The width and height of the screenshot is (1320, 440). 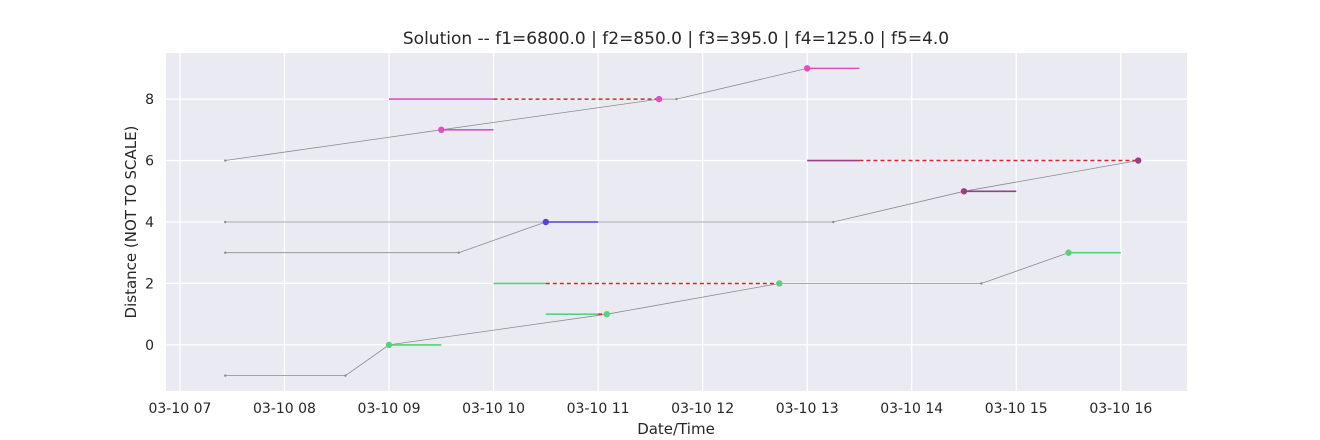 What do you see at coordinates (149, 162) in the screenshot?
I see `y-tick-label: 6` at bounding box center [149, 162].